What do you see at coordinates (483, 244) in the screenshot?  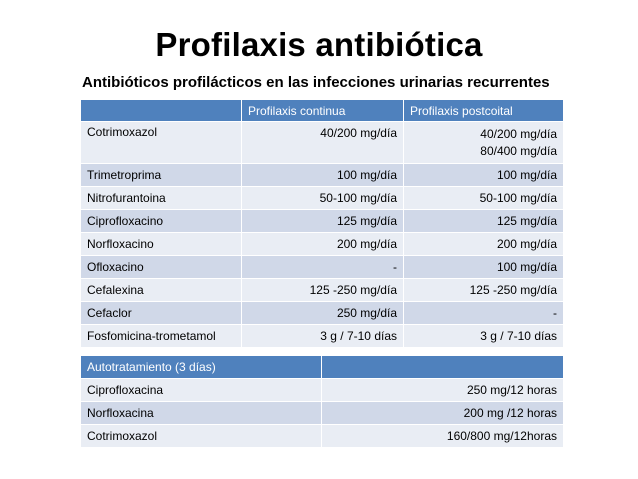 I see `postcoital-dose-cell: 200 mg/día` at bounding box center [483, 244].